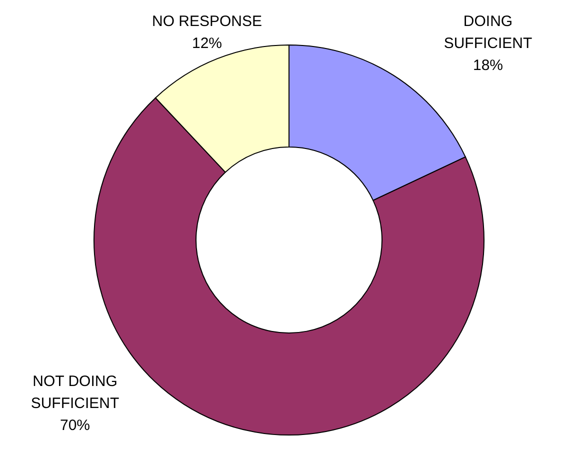 The width and height of the screenshot is (578, 454). Describe the element at coordinates (75, 425) in the screenshot. I see `data-label: 70%` at that location.